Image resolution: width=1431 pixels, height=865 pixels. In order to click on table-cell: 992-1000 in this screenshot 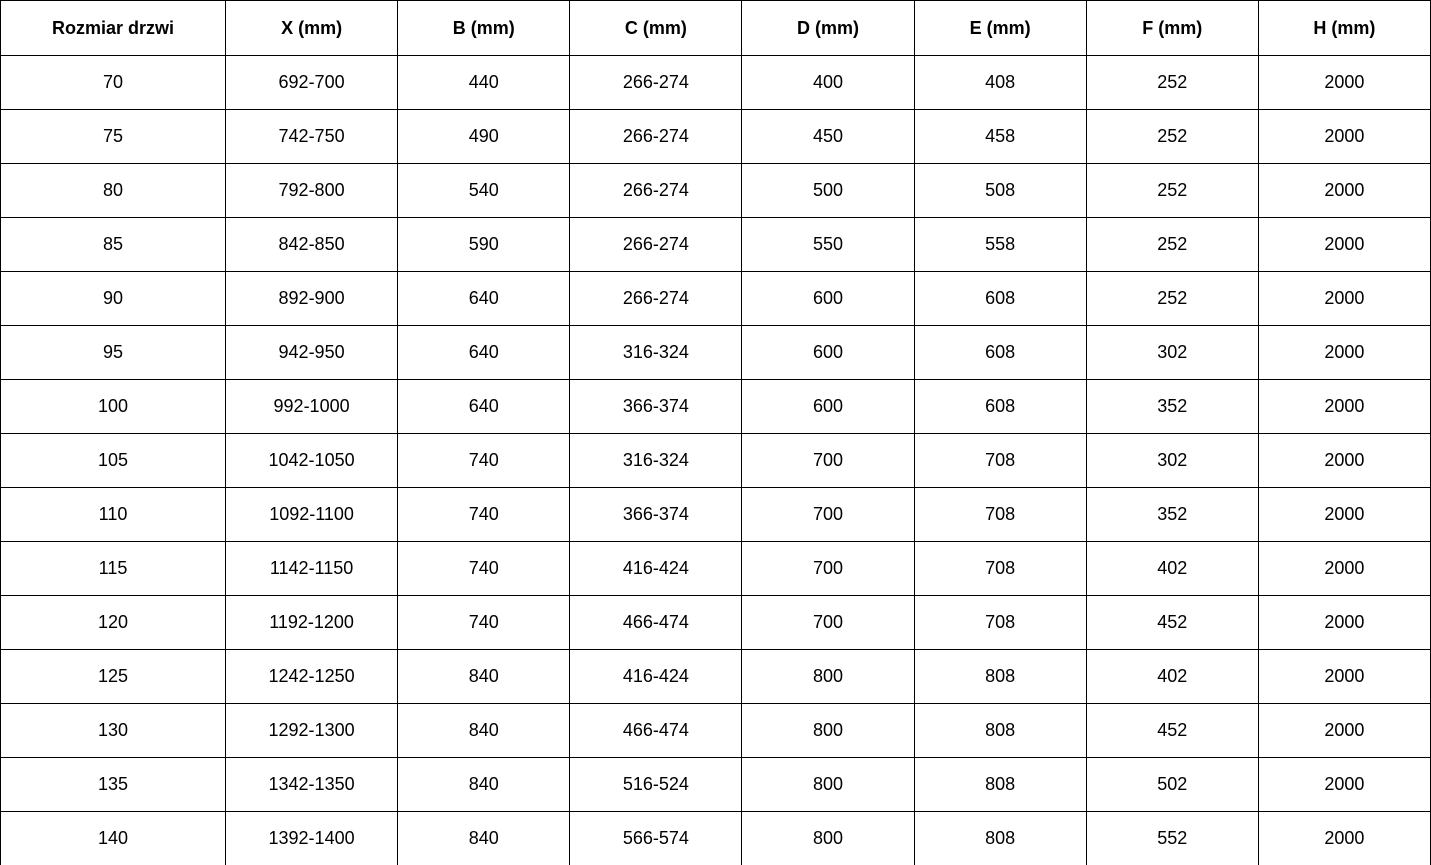, I will do `click(311, 406)`.